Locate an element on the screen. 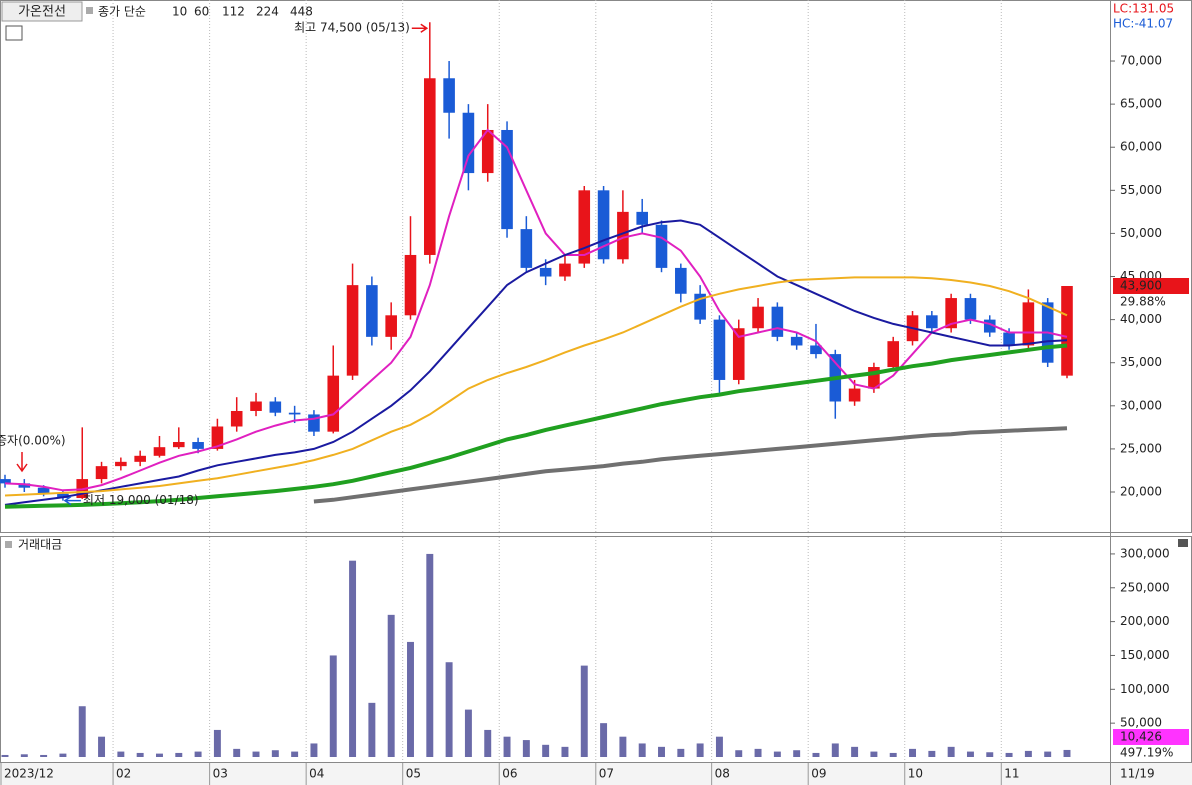  x-tick-label: 06 is located at coordinates (509, 774).